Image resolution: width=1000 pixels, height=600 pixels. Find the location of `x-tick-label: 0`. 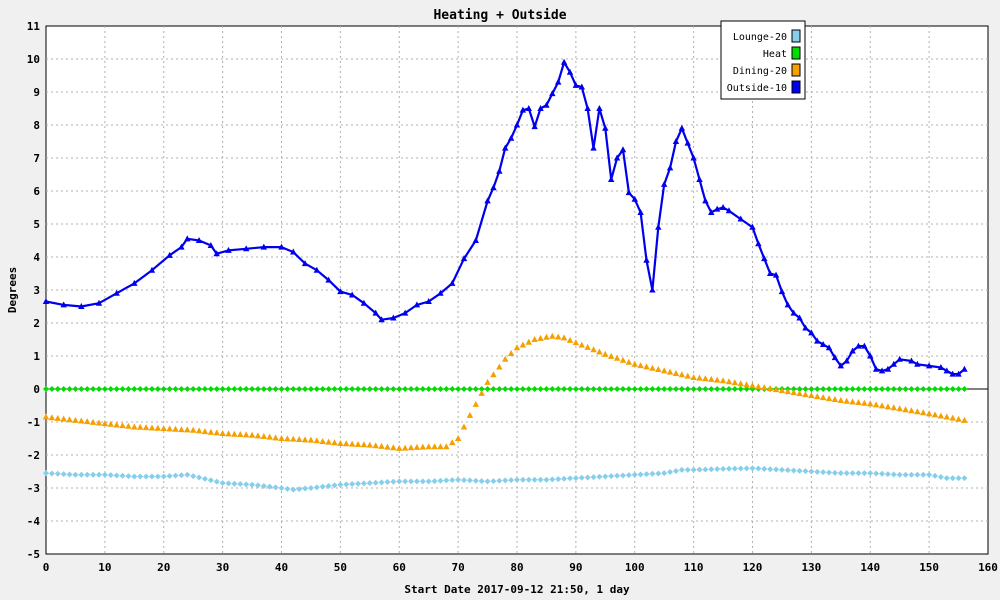

x-tick-label: 0 is located at coordinates (46, 567).